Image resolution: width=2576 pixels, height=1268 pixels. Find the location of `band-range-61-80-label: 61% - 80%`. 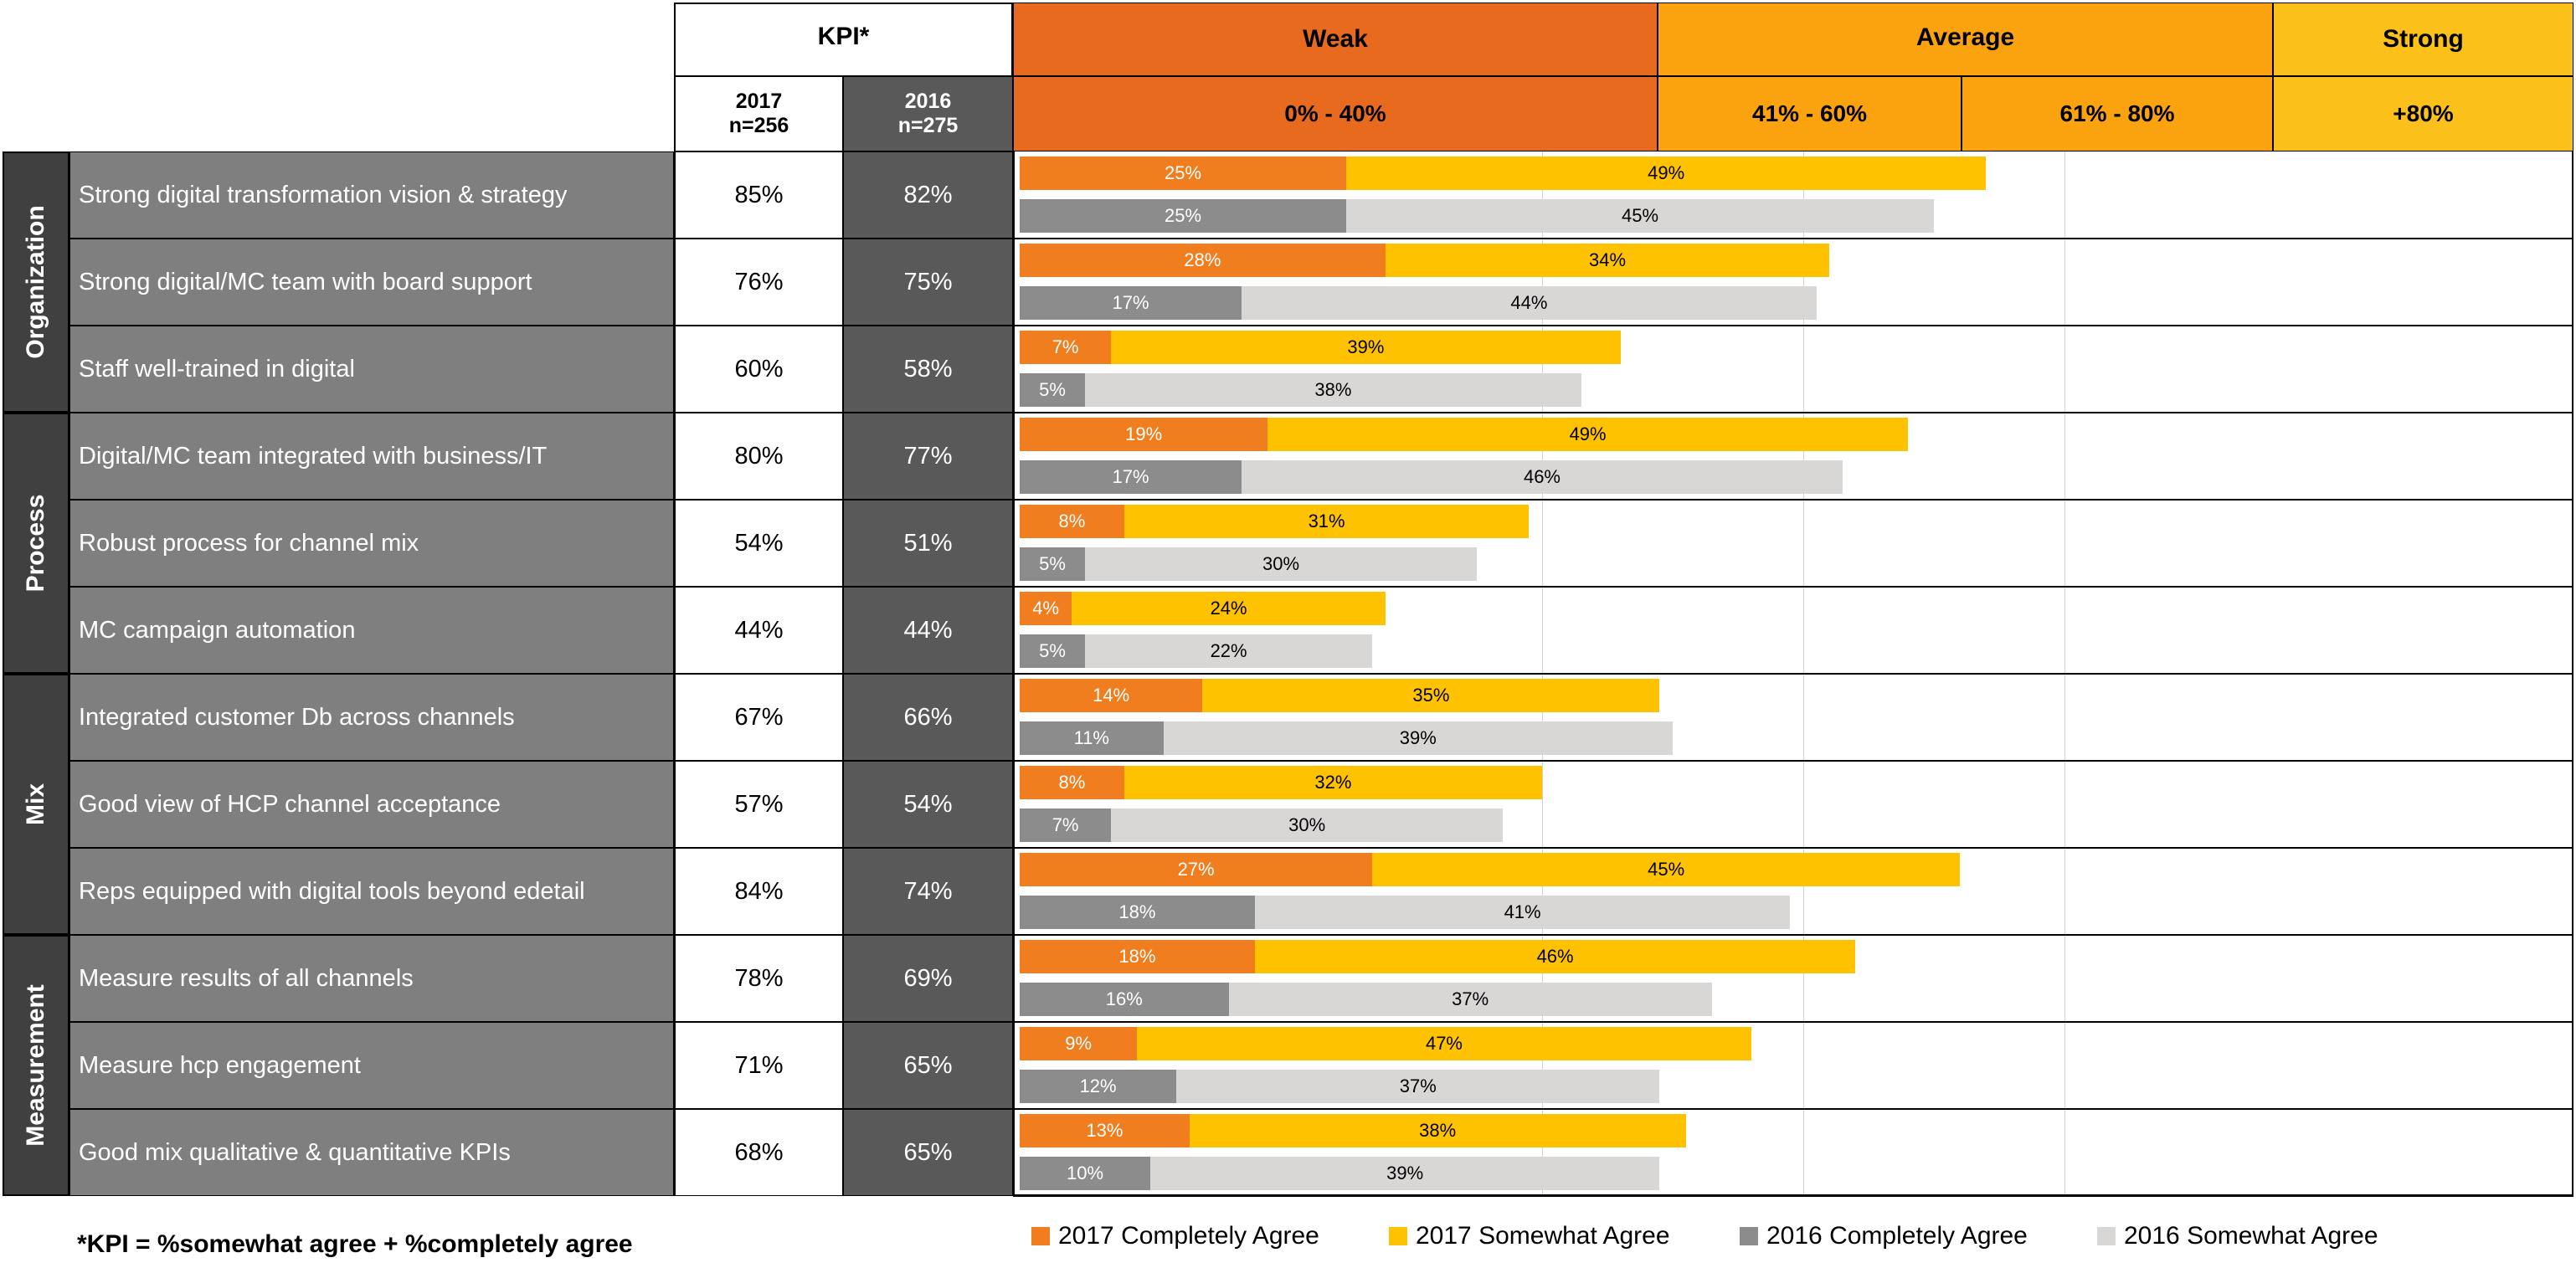

band-range-61-80-label: 61% - 80% is located at coordinates (2117, 113).